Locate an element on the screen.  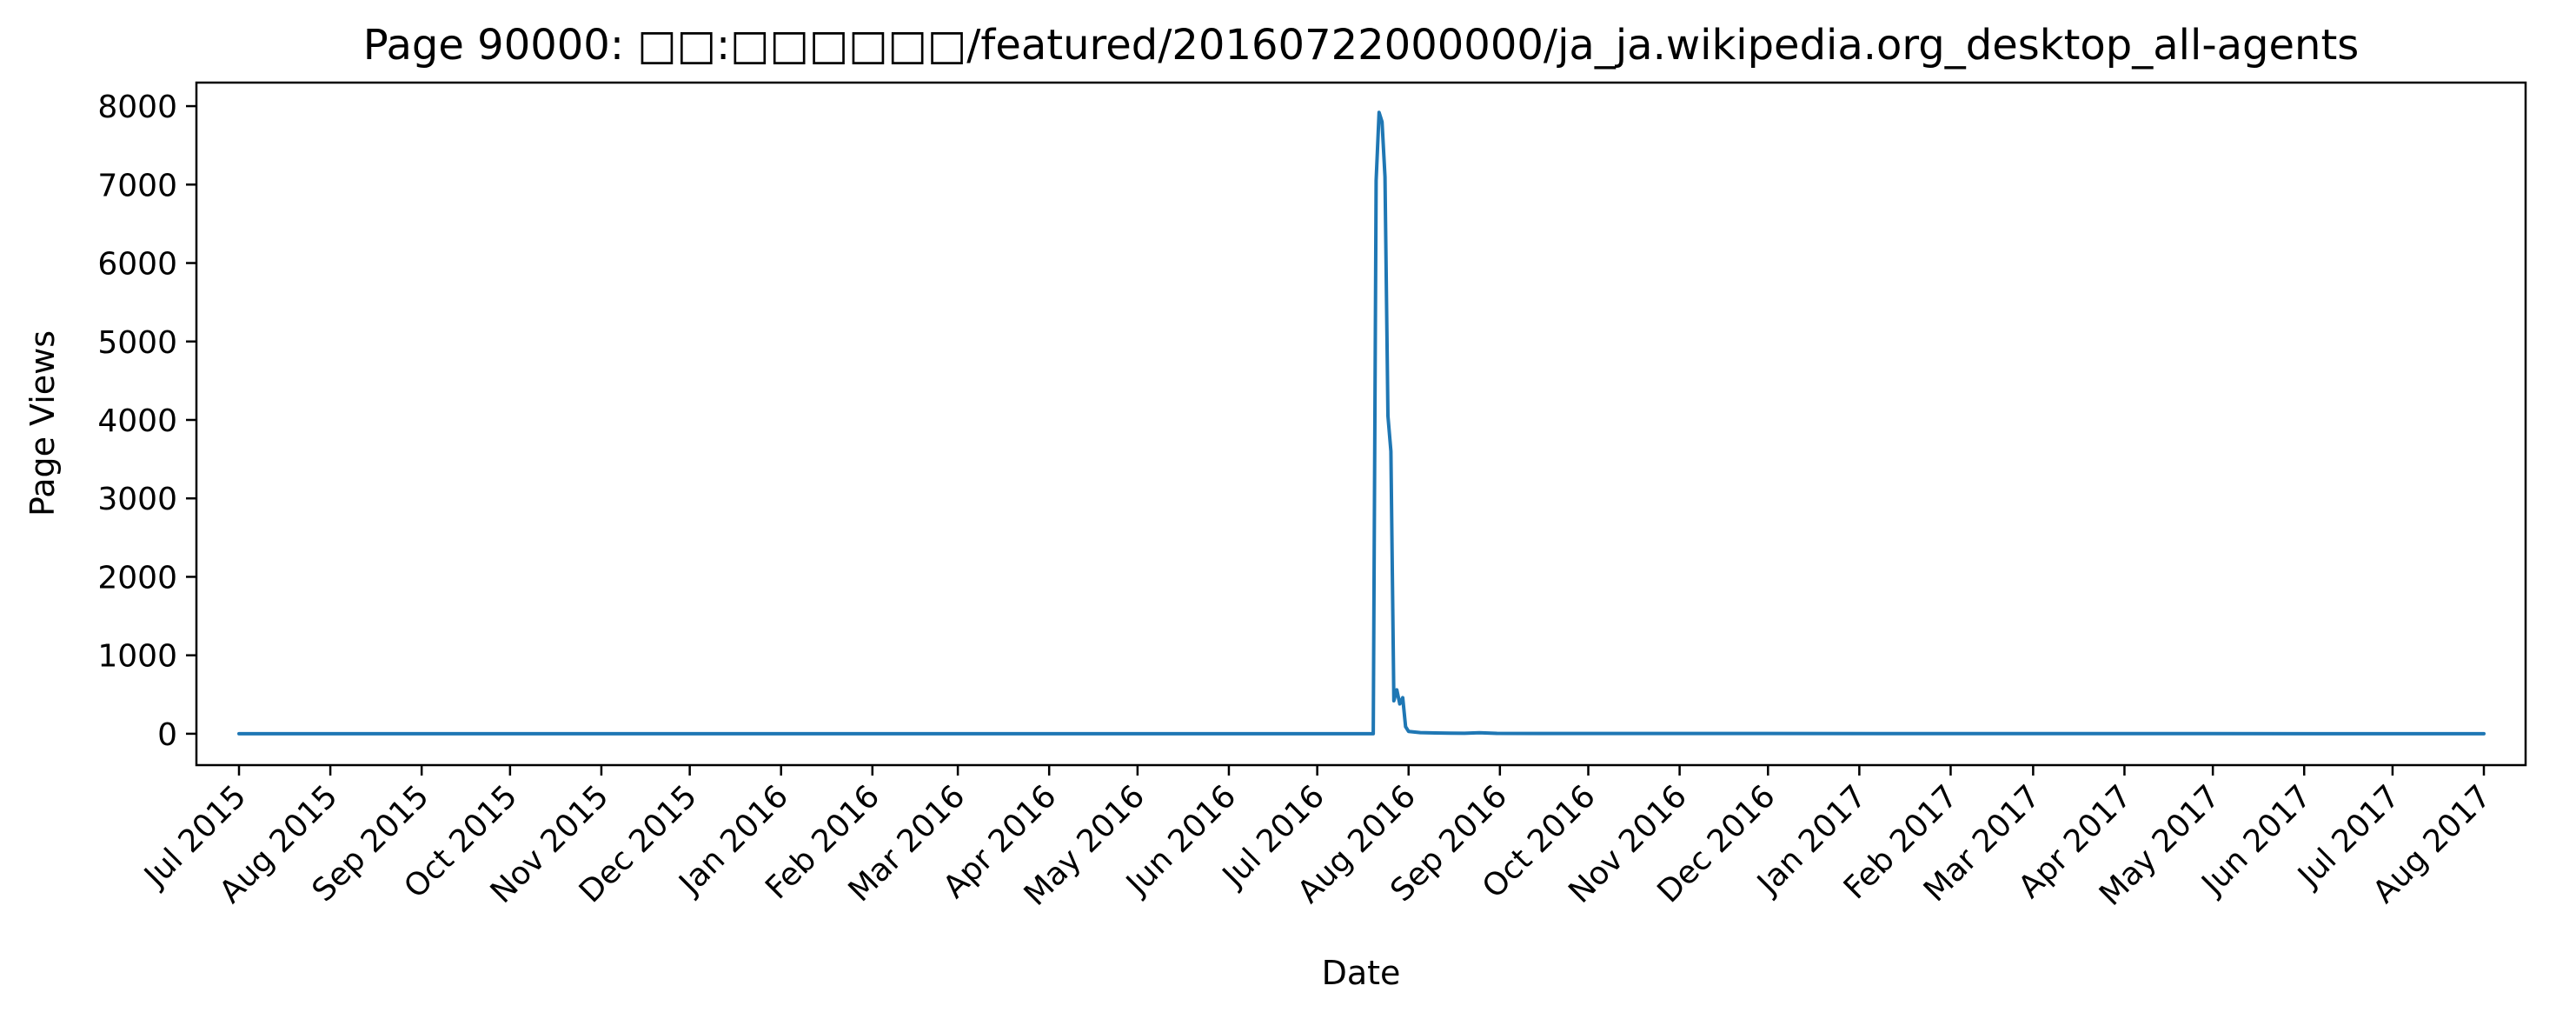
y-tick-label: 7000 is located at coordinates (137, 185).